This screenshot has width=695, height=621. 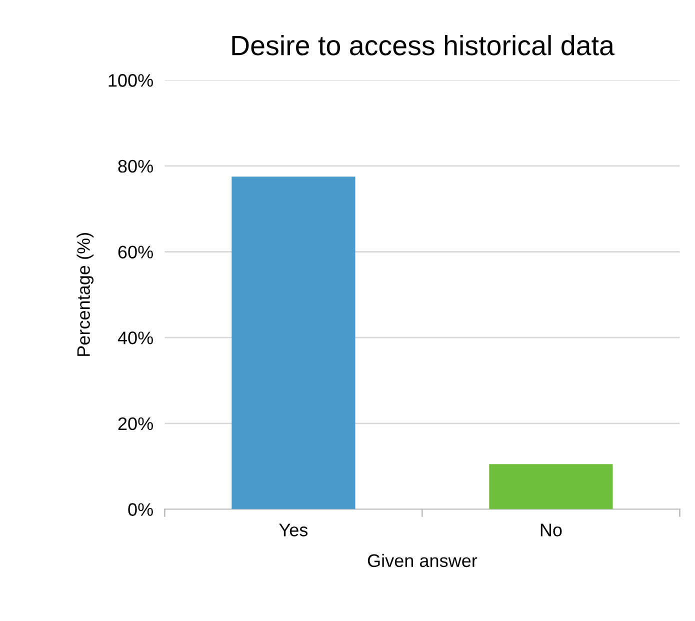 I want to click on y-tick-label: 100%, so click(x=130, y=80).